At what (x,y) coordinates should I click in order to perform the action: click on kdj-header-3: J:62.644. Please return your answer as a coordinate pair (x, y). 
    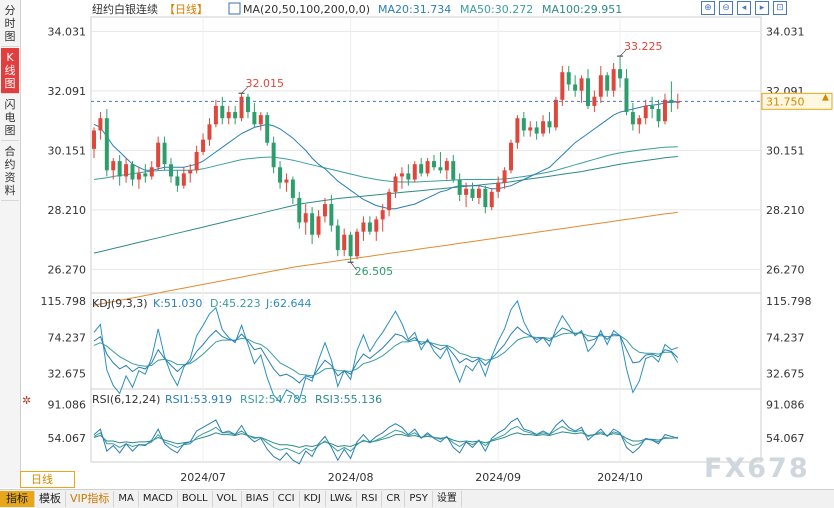
    Looking at the image, I should click on (288, 303).